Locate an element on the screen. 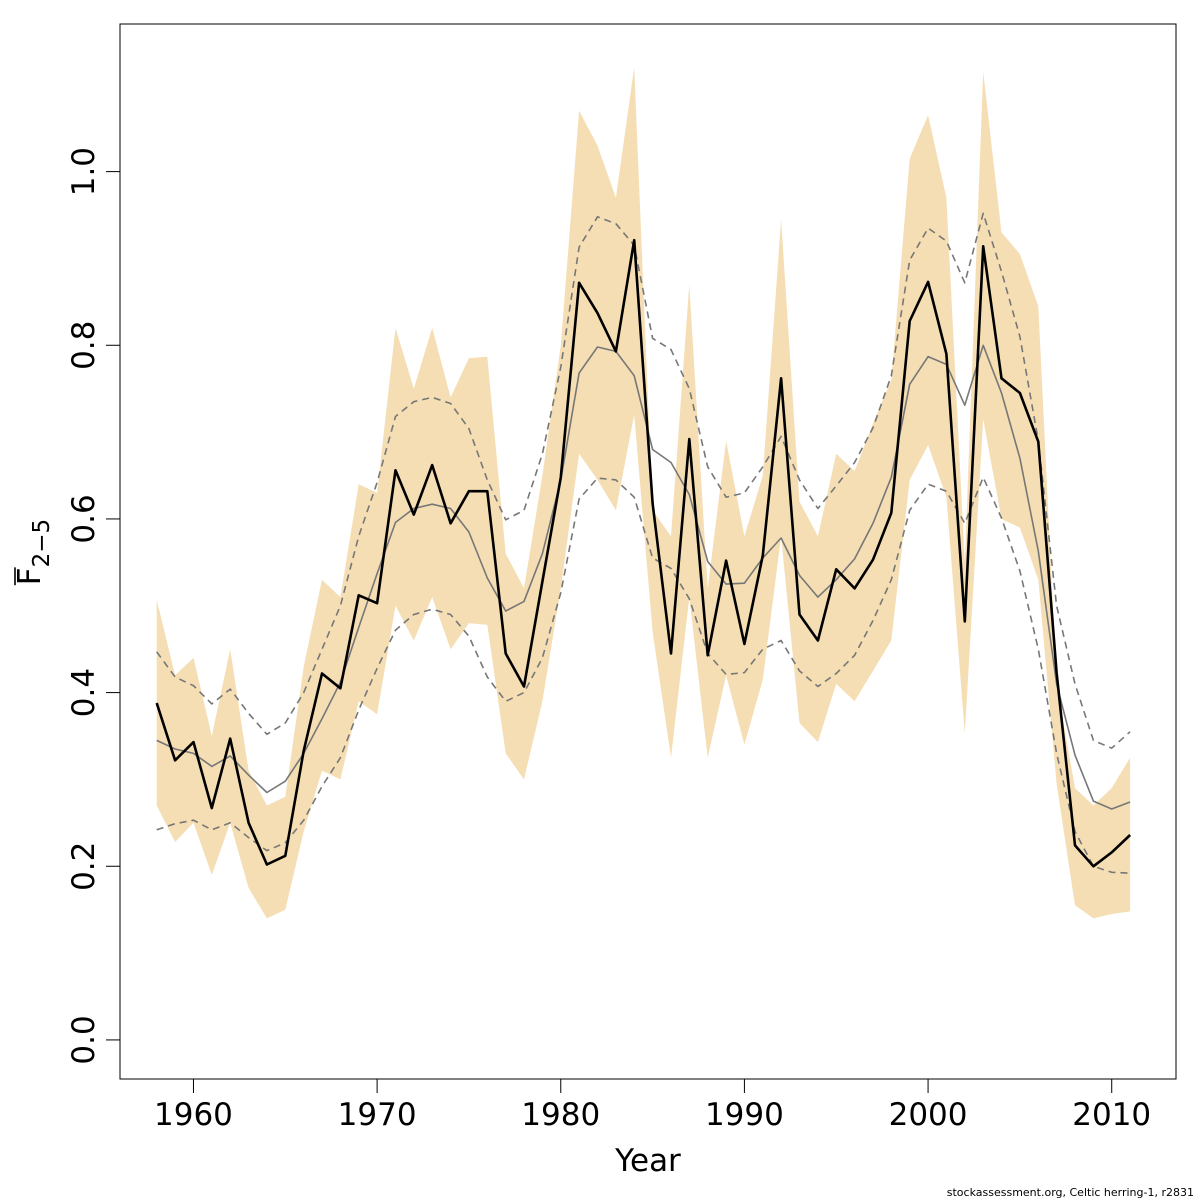  y-axis-title: F2−5 is located at coordinates (33, 552).